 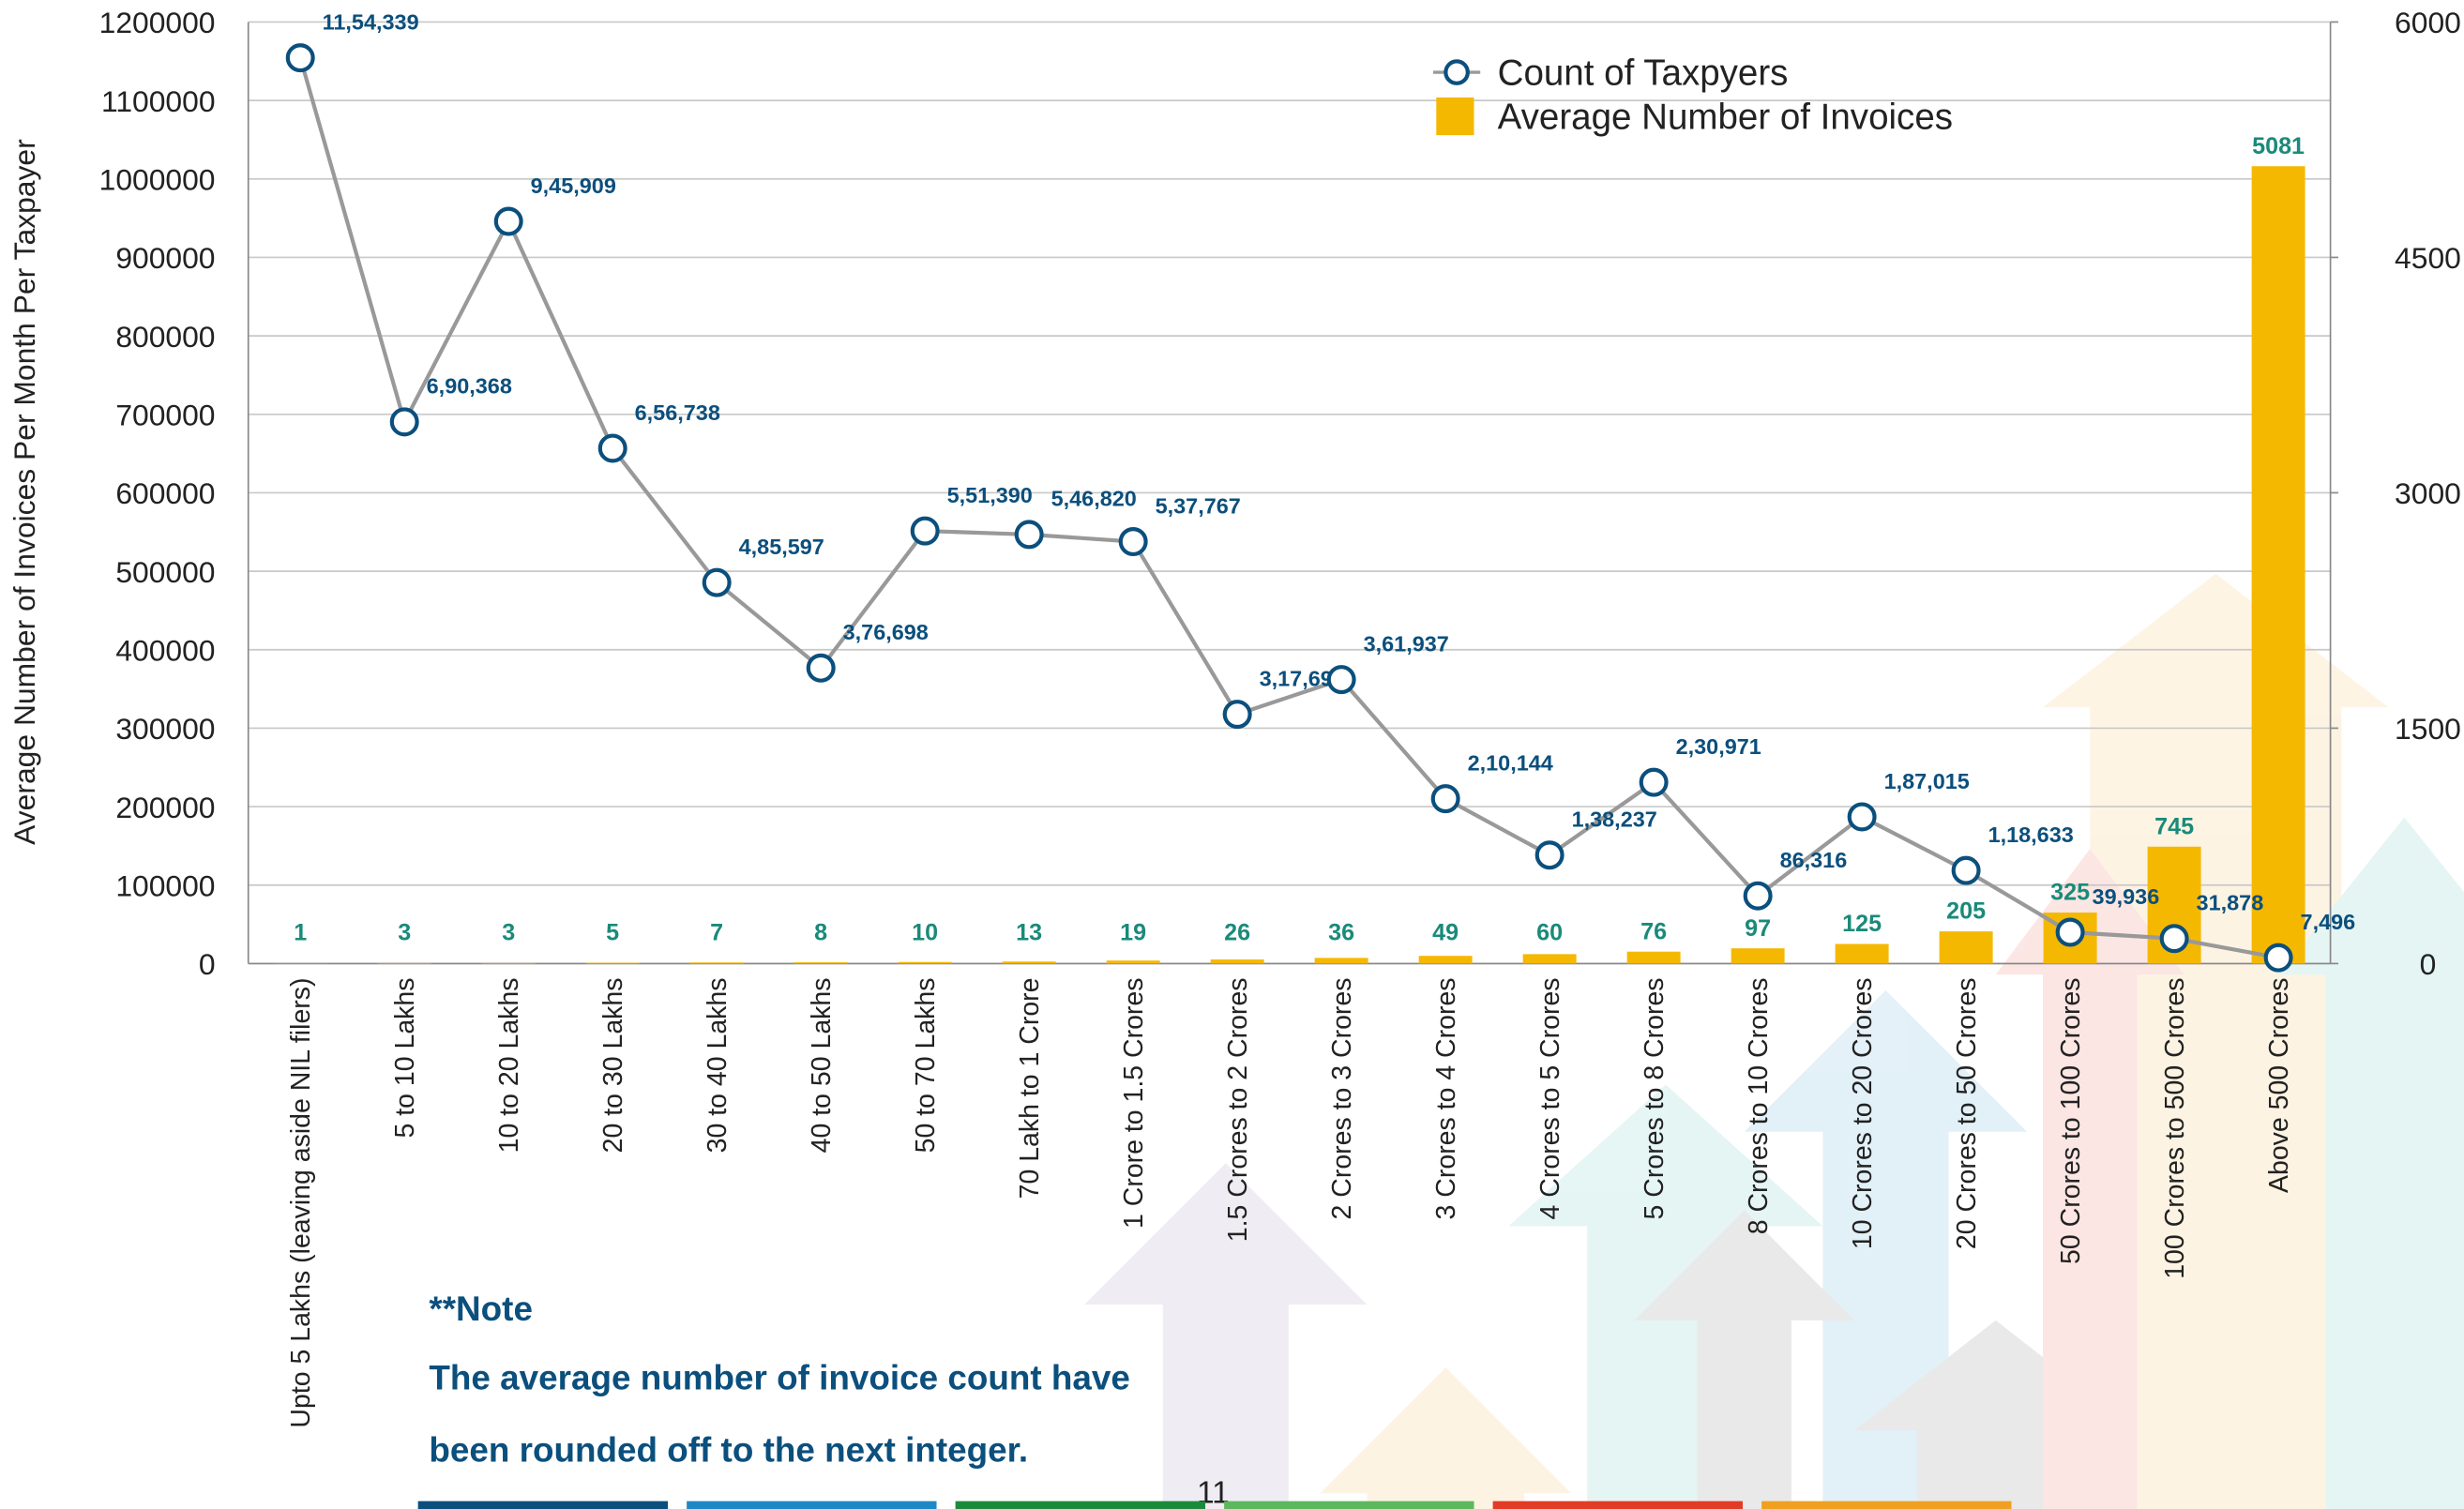 I want to click on y-tick-label: 700000, so click(x=165, y=415).